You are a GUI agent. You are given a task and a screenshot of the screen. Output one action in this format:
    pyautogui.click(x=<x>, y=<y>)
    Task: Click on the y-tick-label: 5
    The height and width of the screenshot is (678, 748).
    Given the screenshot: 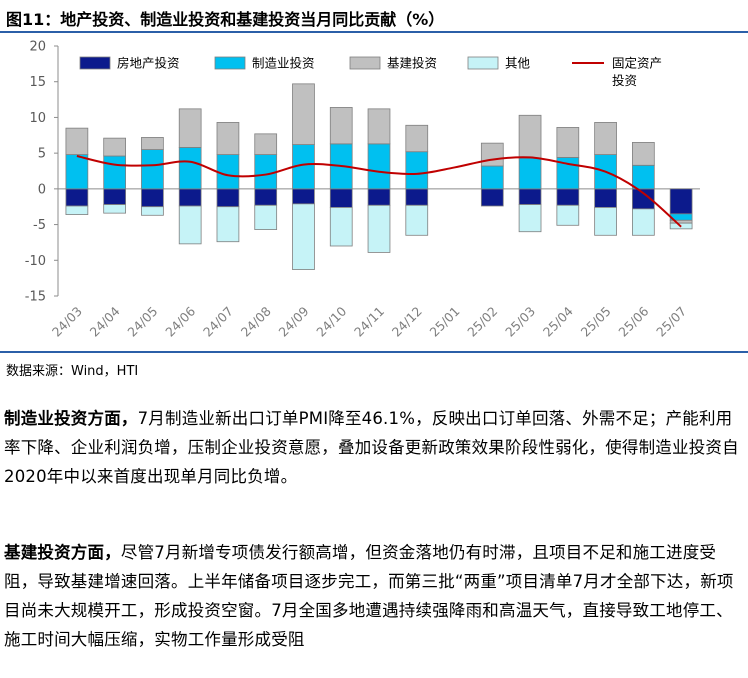 What is the action you would take?
    pyautogui.click(x=42, y=154)
    